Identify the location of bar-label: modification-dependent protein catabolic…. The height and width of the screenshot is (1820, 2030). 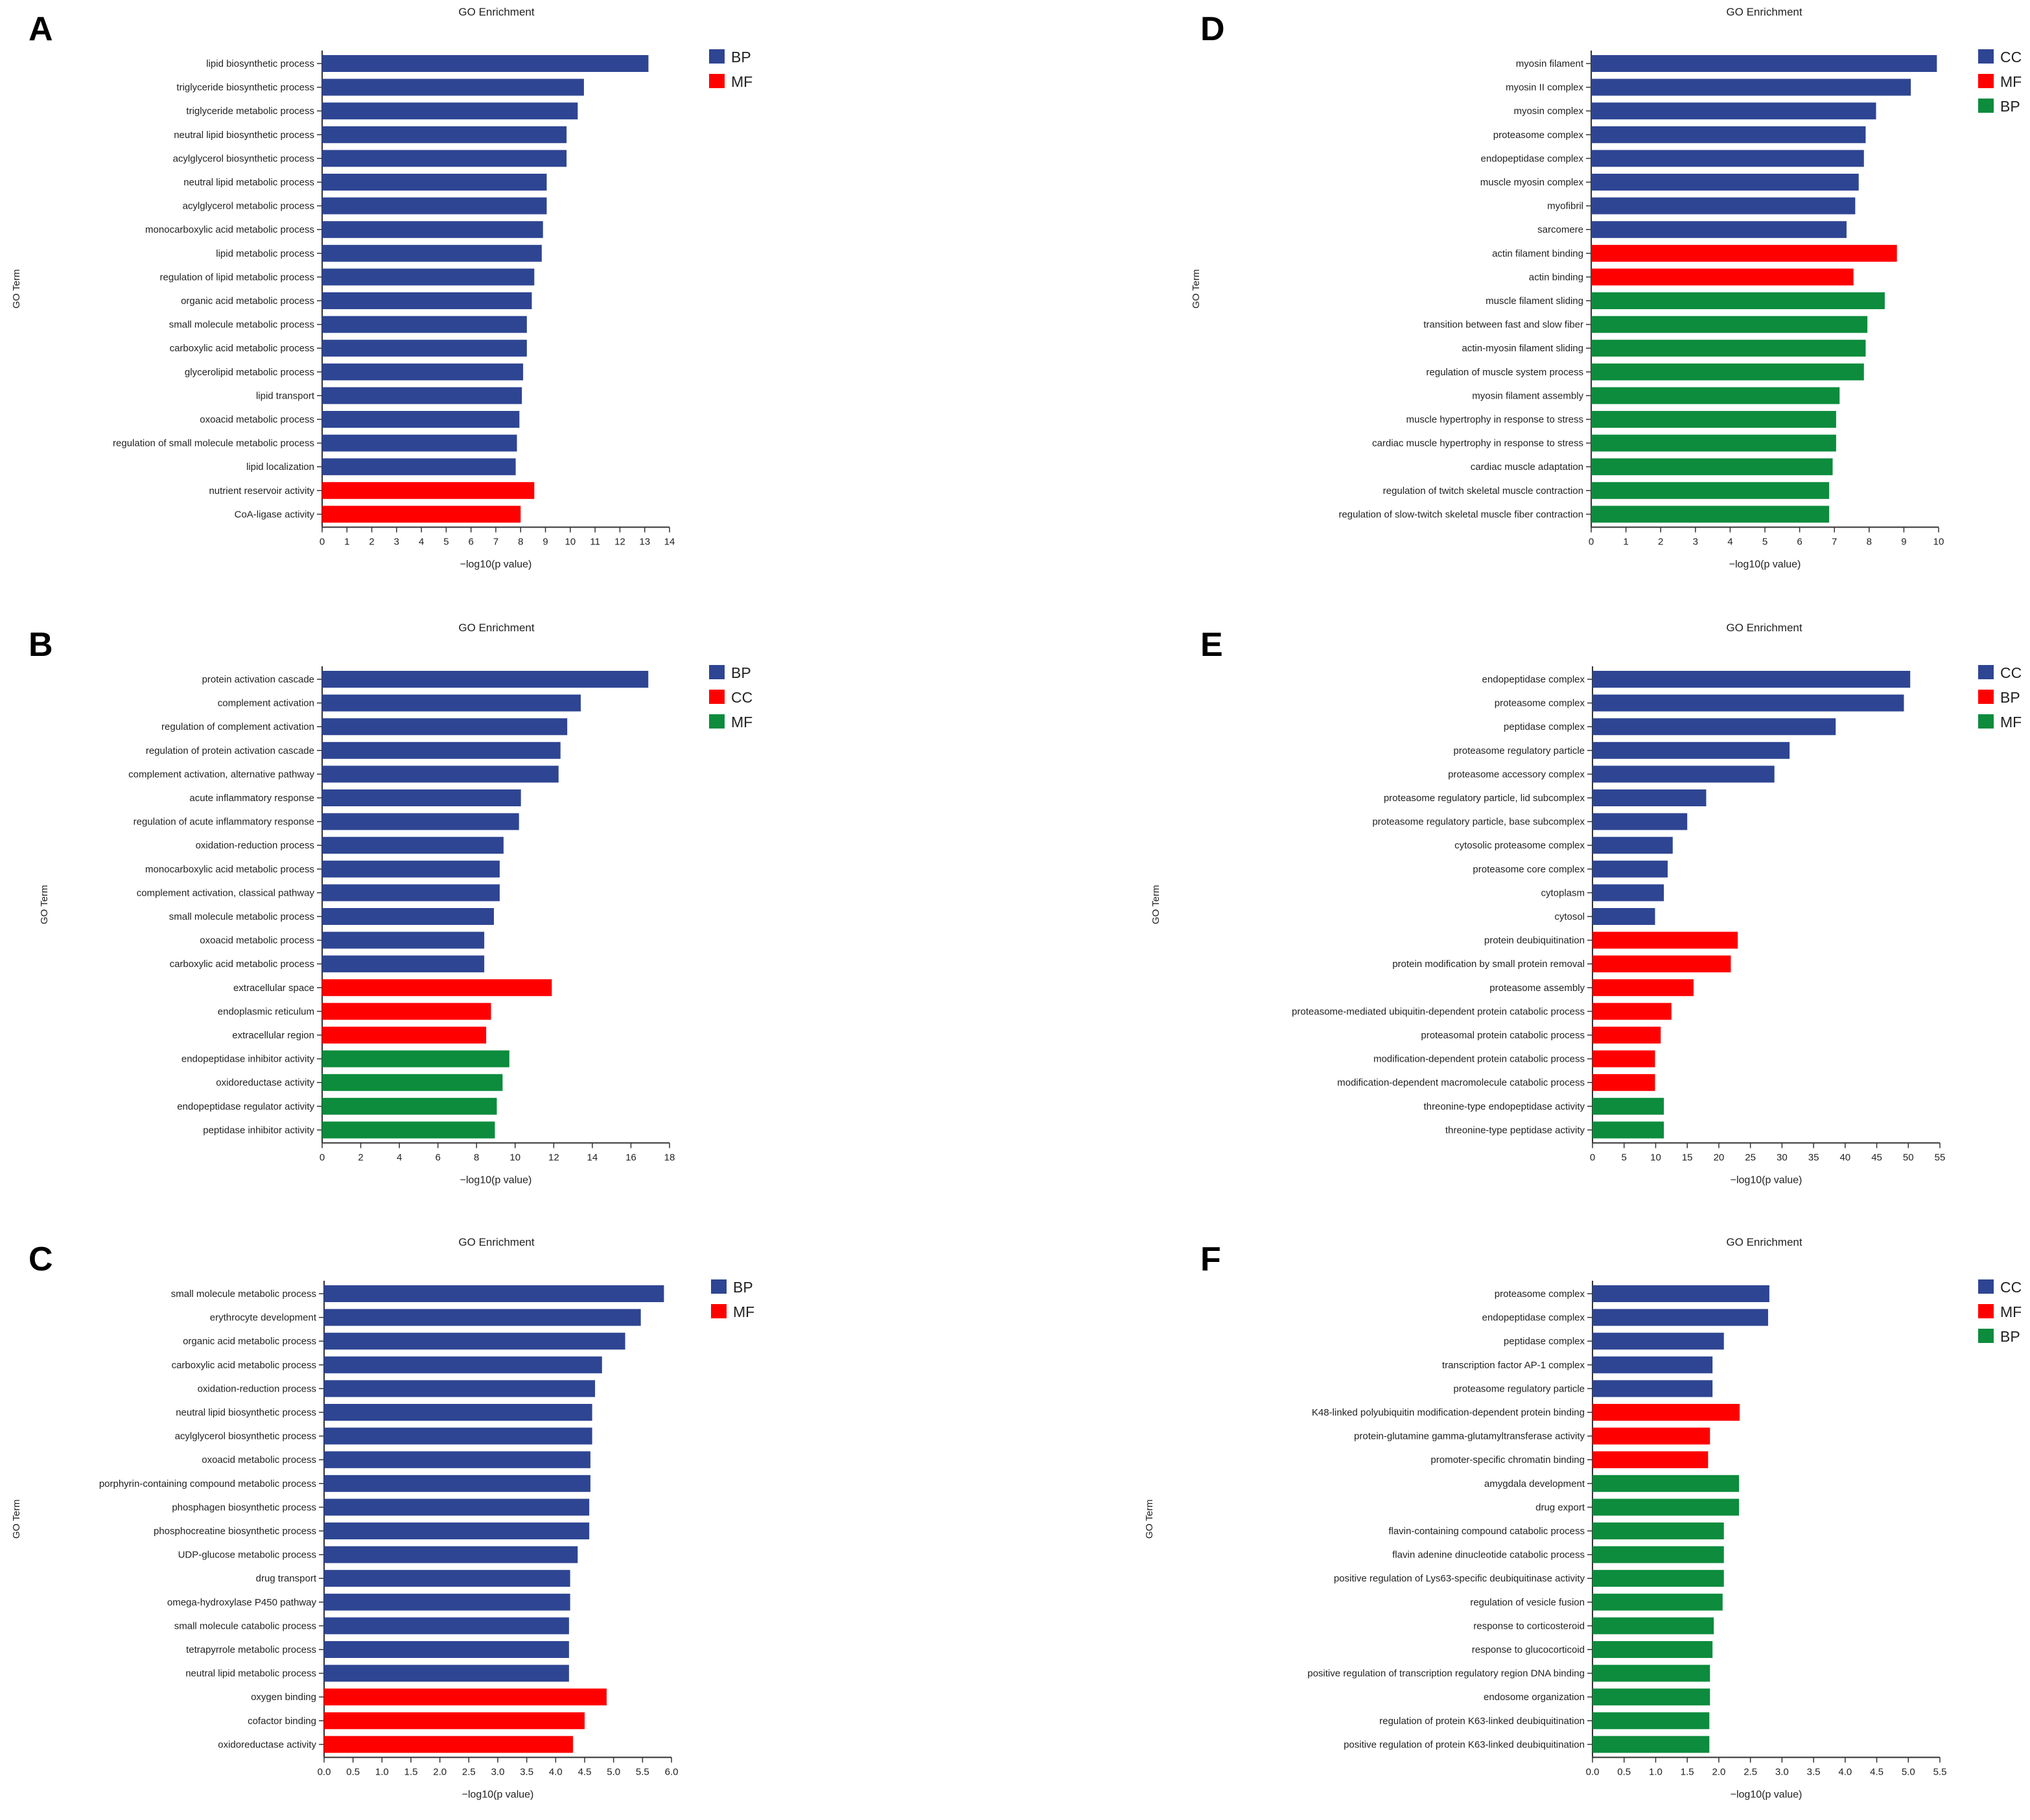
(1479, 1059).